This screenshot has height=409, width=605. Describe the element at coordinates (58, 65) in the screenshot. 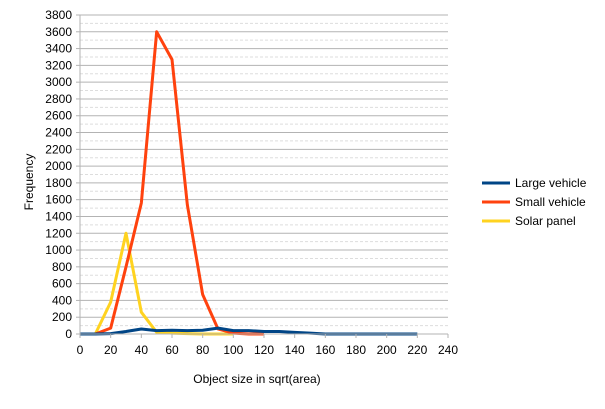

I see `y-tick-label: 3200` at that location.